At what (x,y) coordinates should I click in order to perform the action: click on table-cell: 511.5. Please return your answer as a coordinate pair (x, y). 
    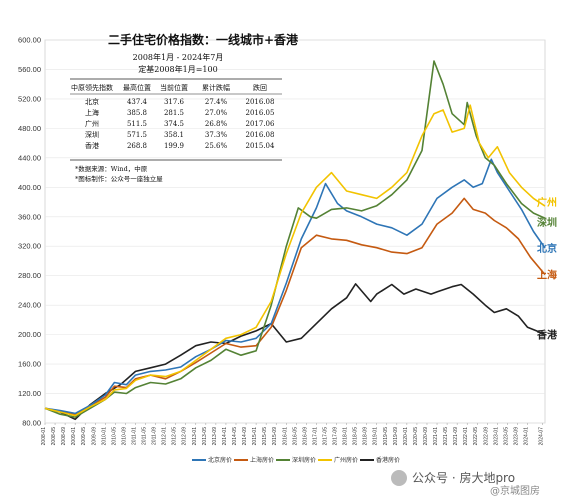
    Looking at the image, I should click on (137, 124).